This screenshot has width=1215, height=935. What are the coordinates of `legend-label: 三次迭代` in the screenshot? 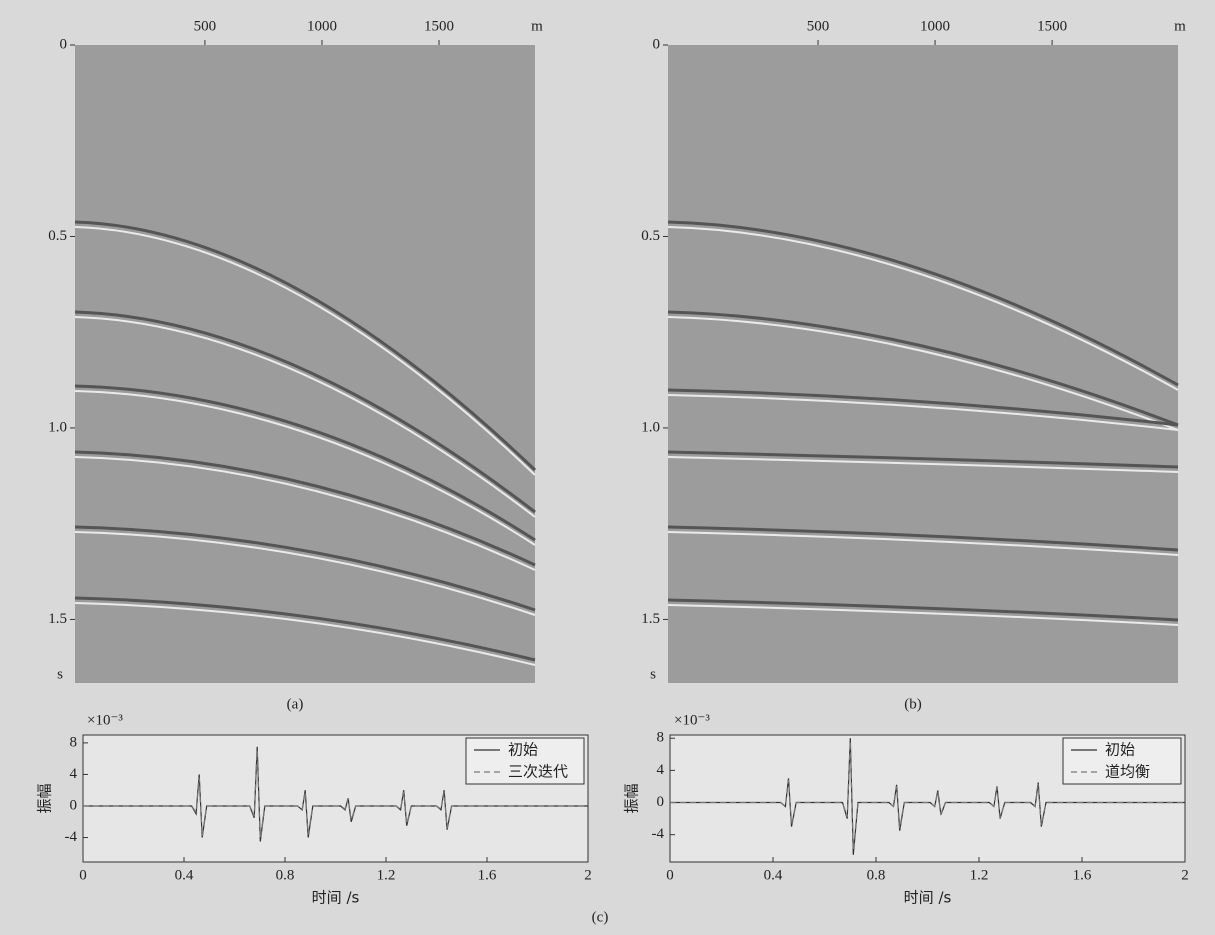 It's located at (538, 772).